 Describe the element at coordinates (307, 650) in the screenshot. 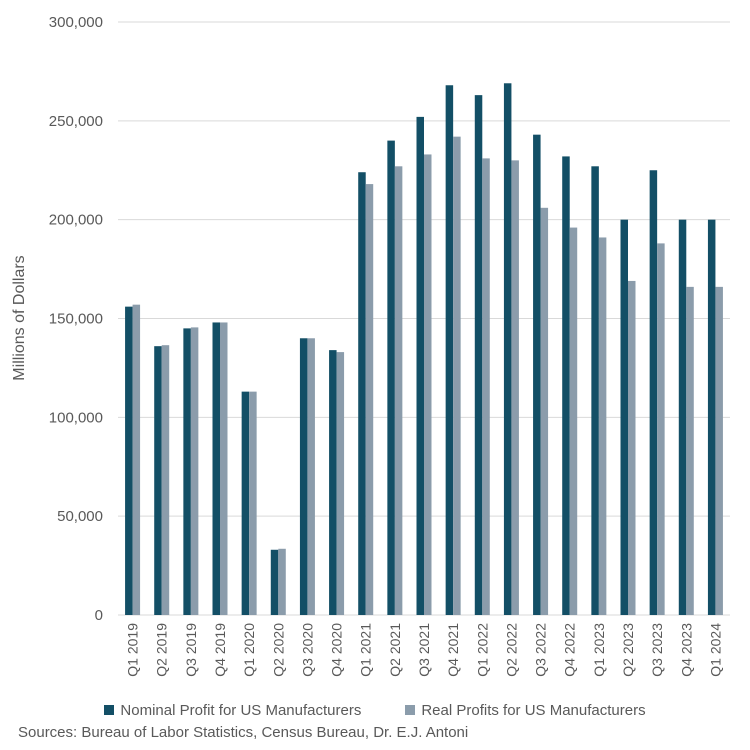

I see `x-tick-label: Q3 2020` at that location.